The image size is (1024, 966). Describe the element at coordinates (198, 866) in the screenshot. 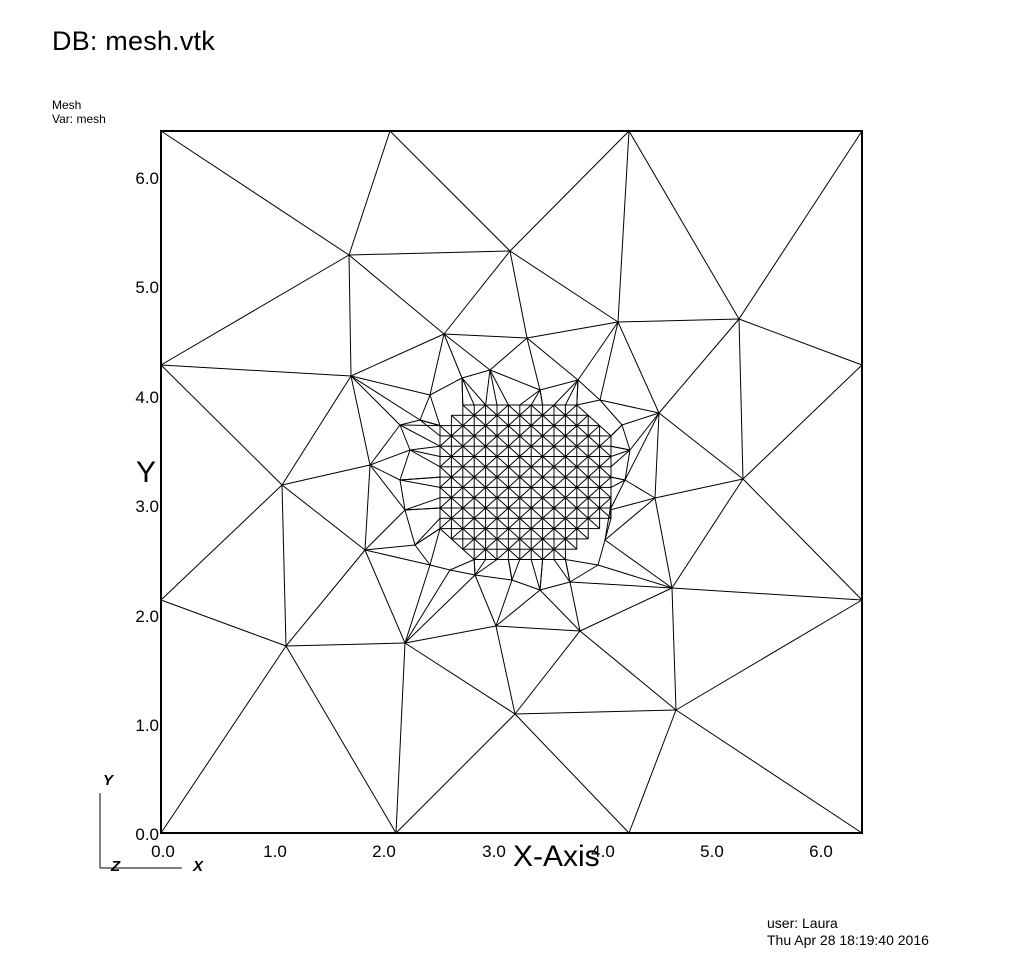

I see `triad-x-label: X` at that location.